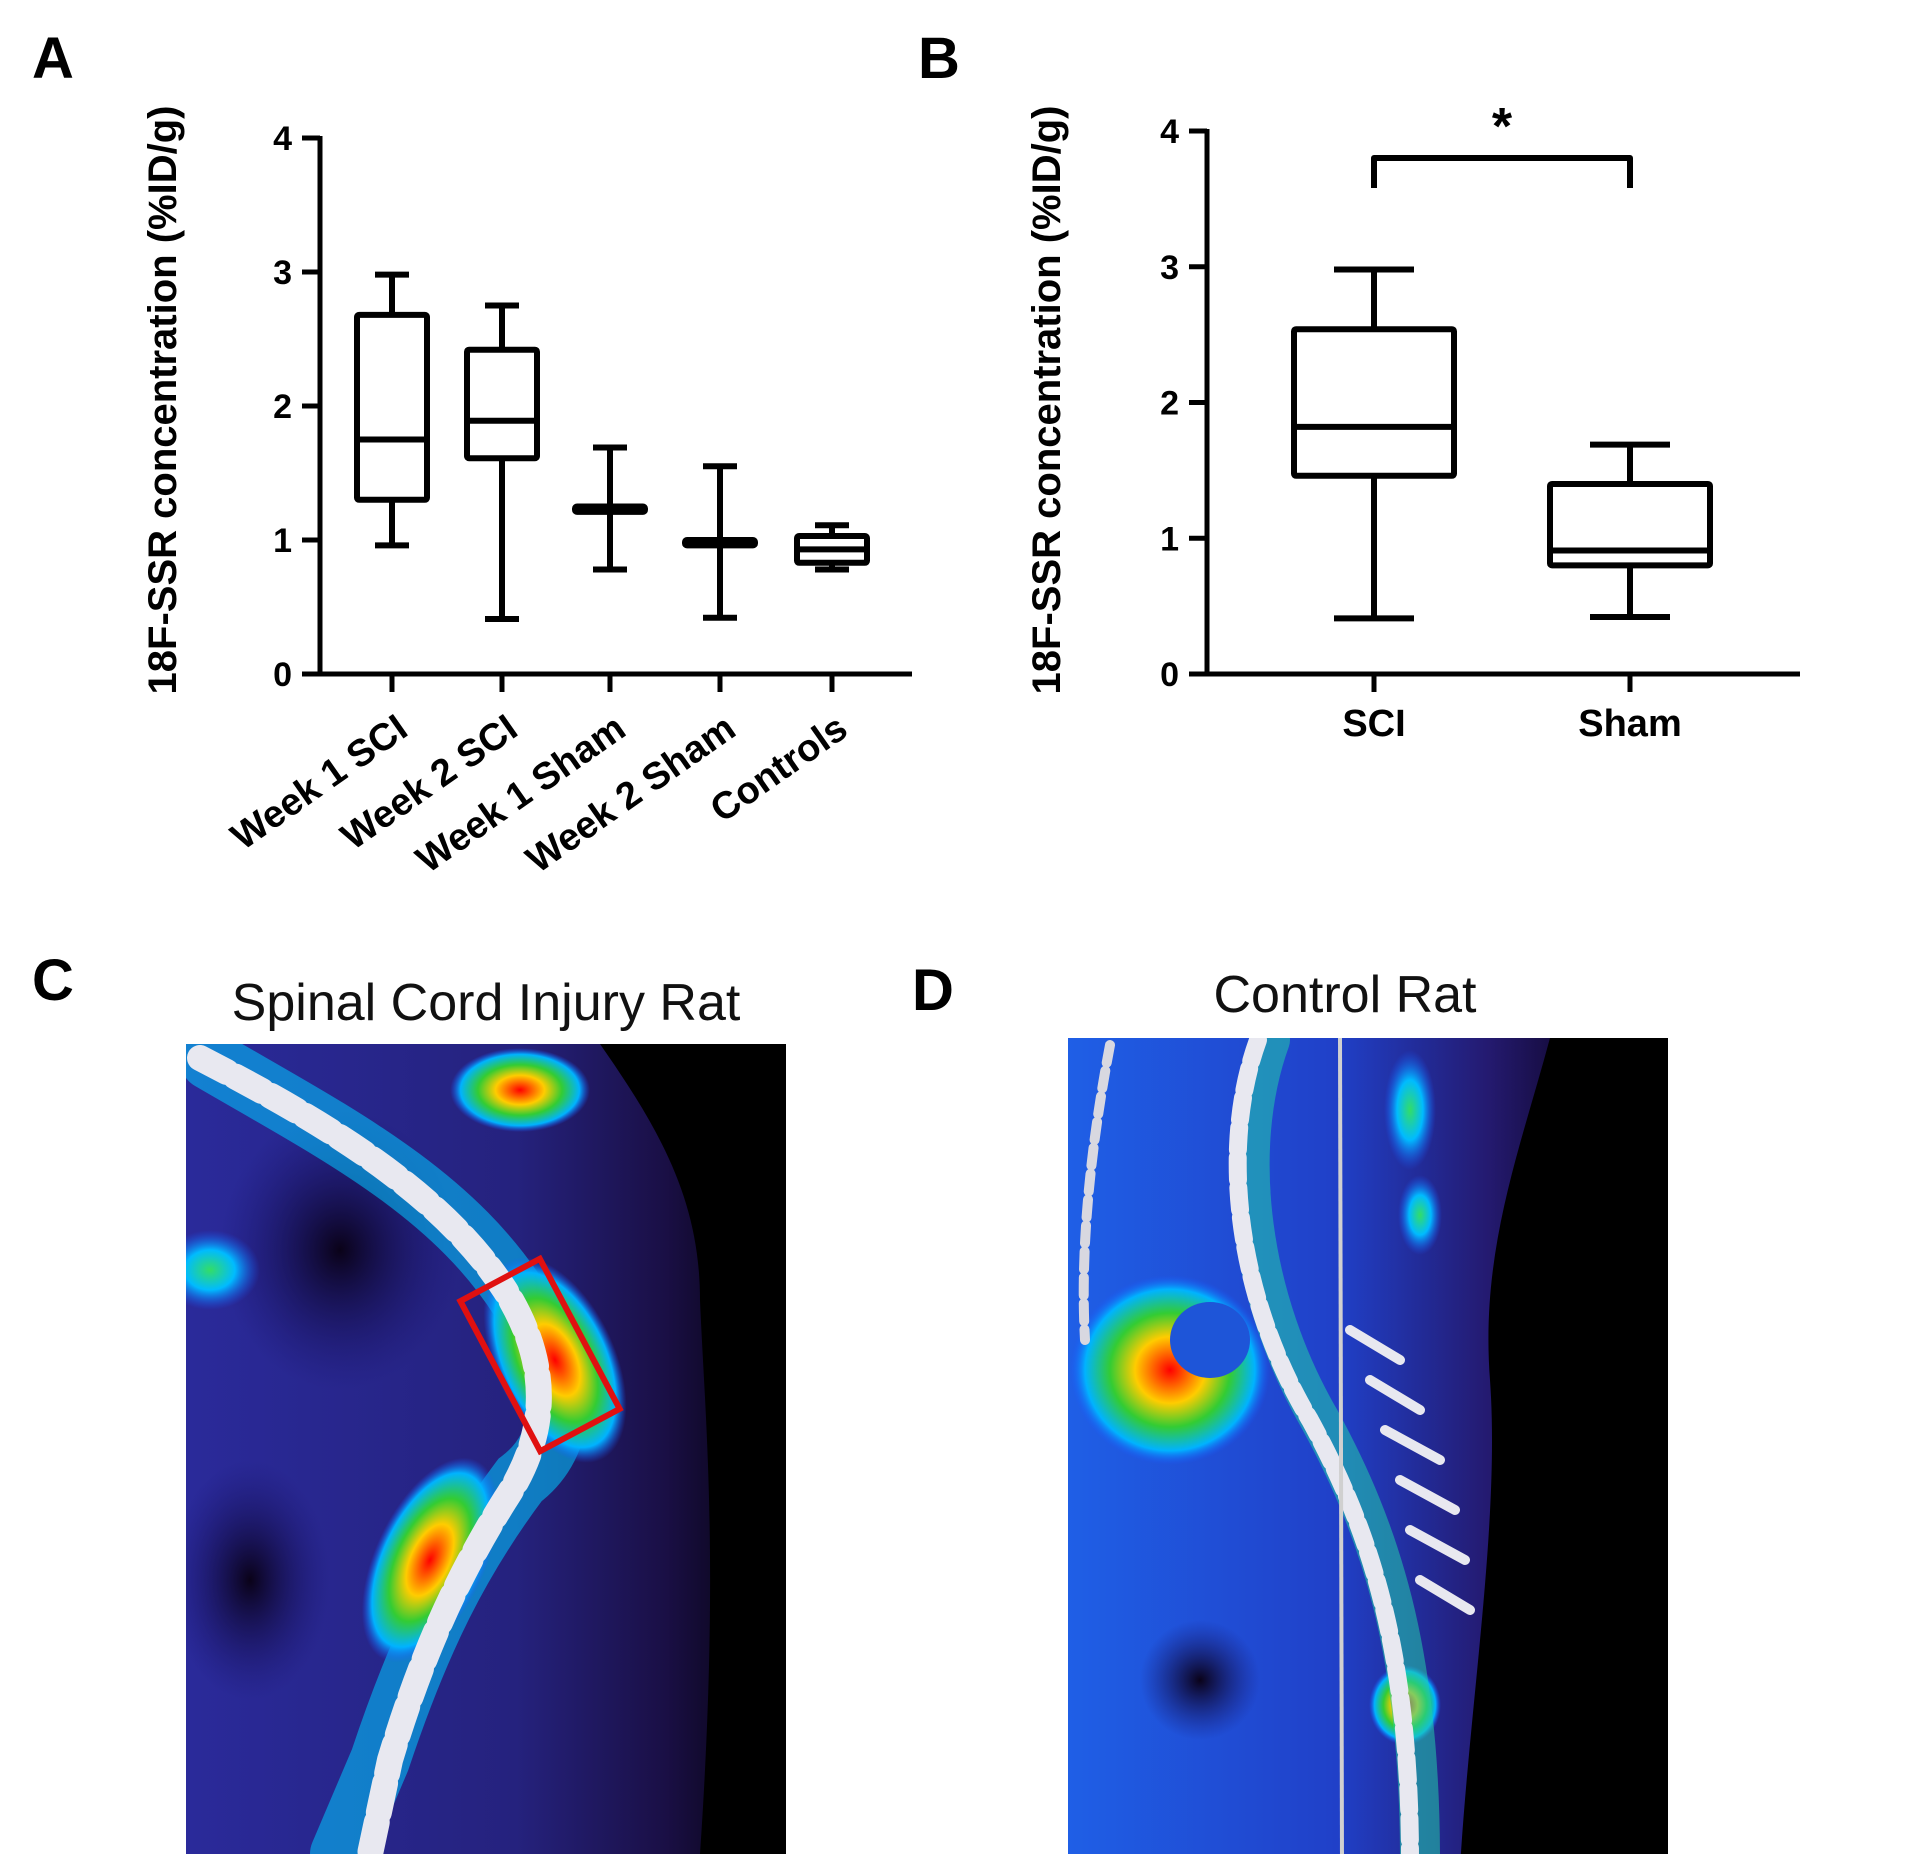 This screenshot has width=1916, height=1859. Describe the element at coordinates (163, 400) in the screenshot. I see `chart-a-y-axis-label: 18F-SSR concentration (%ID/g)` at that location.